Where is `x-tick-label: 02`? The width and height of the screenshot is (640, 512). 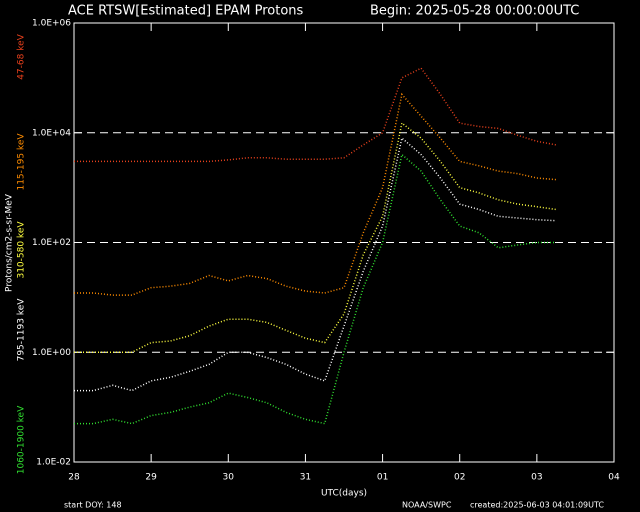
x-tick-label: 02 is located at coordinates (459, 478).